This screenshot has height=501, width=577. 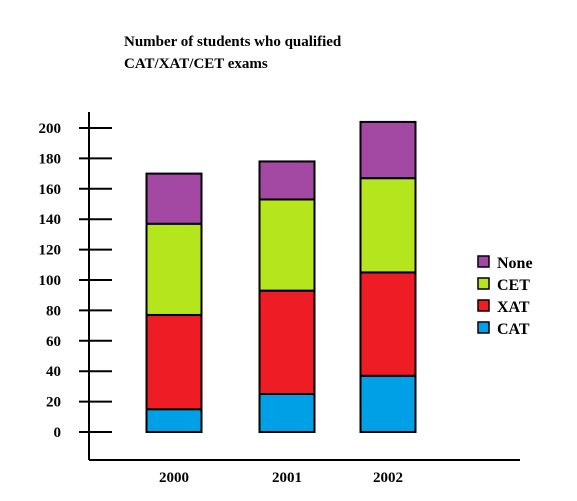 I want to click on bar-segment-none-2002, so click(x=388, y=150).